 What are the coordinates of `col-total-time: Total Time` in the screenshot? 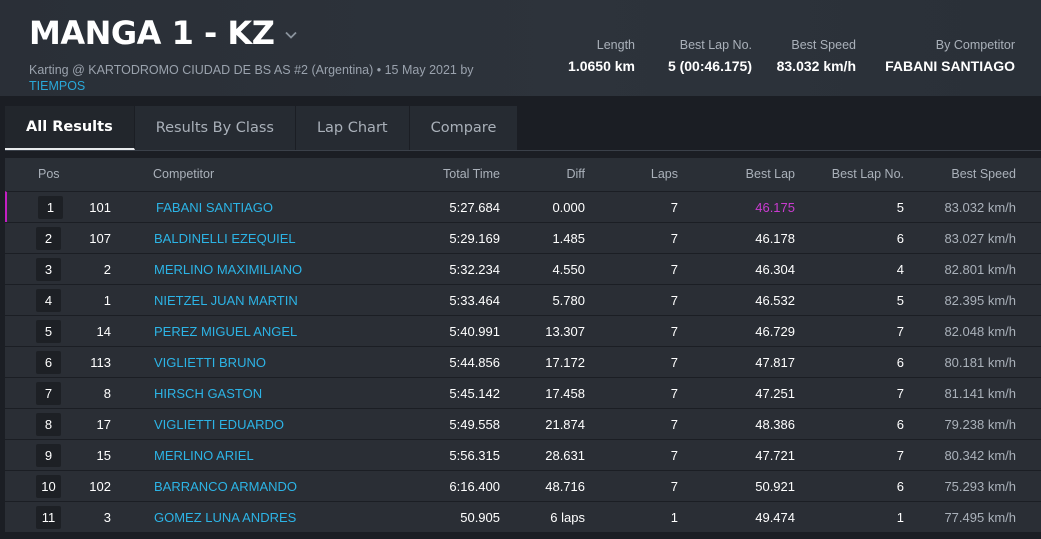 It's located at (471, 174).